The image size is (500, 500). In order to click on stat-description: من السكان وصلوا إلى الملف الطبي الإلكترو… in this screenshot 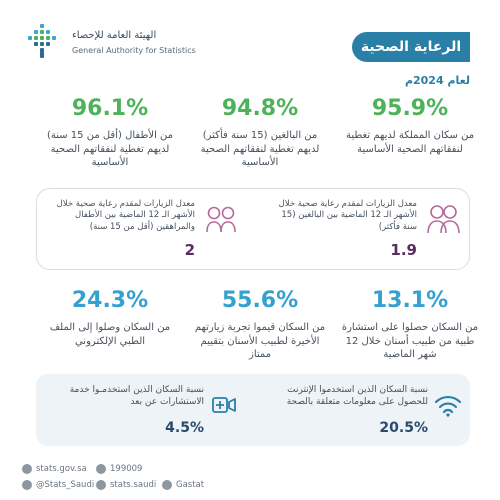, I will do `click(110, 334)`.